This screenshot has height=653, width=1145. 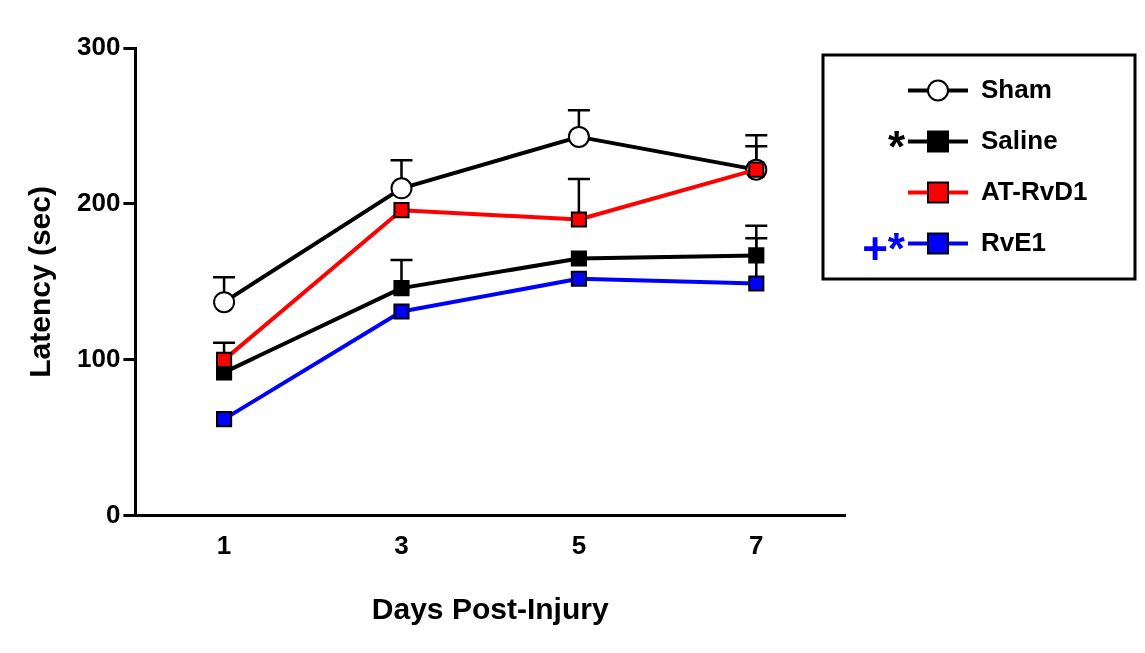 I want to click on x-tick-label: 3, so click(x=401, y=544).